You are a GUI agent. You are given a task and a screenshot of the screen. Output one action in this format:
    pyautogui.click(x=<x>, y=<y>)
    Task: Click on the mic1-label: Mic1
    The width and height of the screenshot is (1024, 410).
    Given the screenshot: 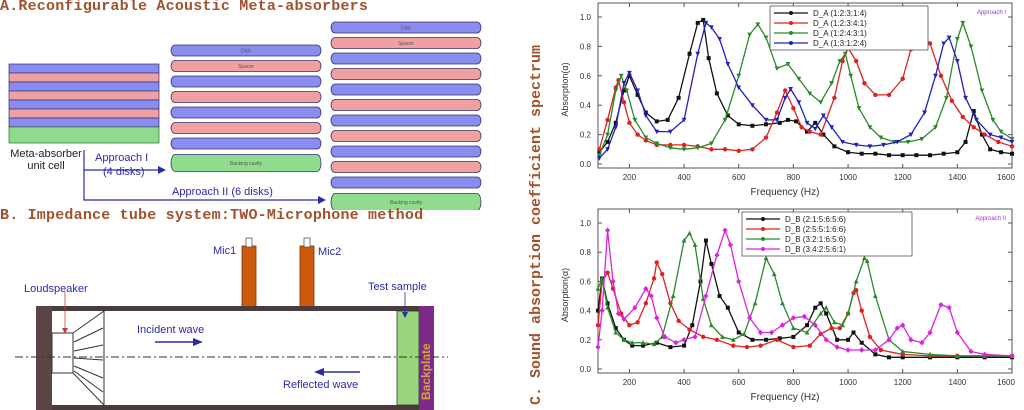 What is the action you would take?
    pyautogui.click(x=225, y=251)
    